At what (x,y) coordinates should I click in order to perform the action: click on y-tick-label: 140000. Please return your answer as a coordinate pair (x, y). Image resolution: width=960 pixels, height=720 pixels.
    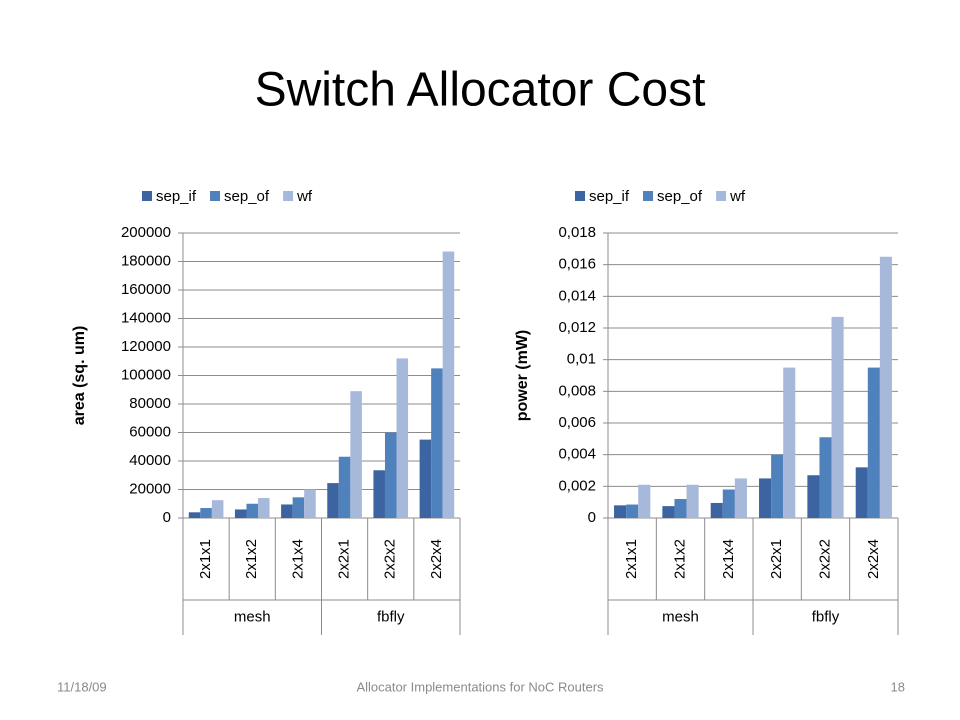
    Looking at the image, I should click on (146, 317).